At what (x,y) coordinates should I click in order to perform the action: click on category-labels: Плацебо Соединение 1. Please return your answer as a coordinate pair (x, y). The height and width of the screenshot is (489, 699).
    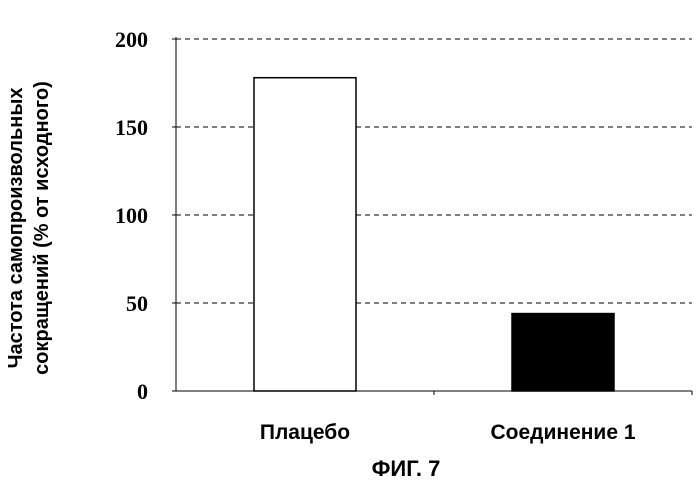
    Looking at the image, I should click on (448, 432).